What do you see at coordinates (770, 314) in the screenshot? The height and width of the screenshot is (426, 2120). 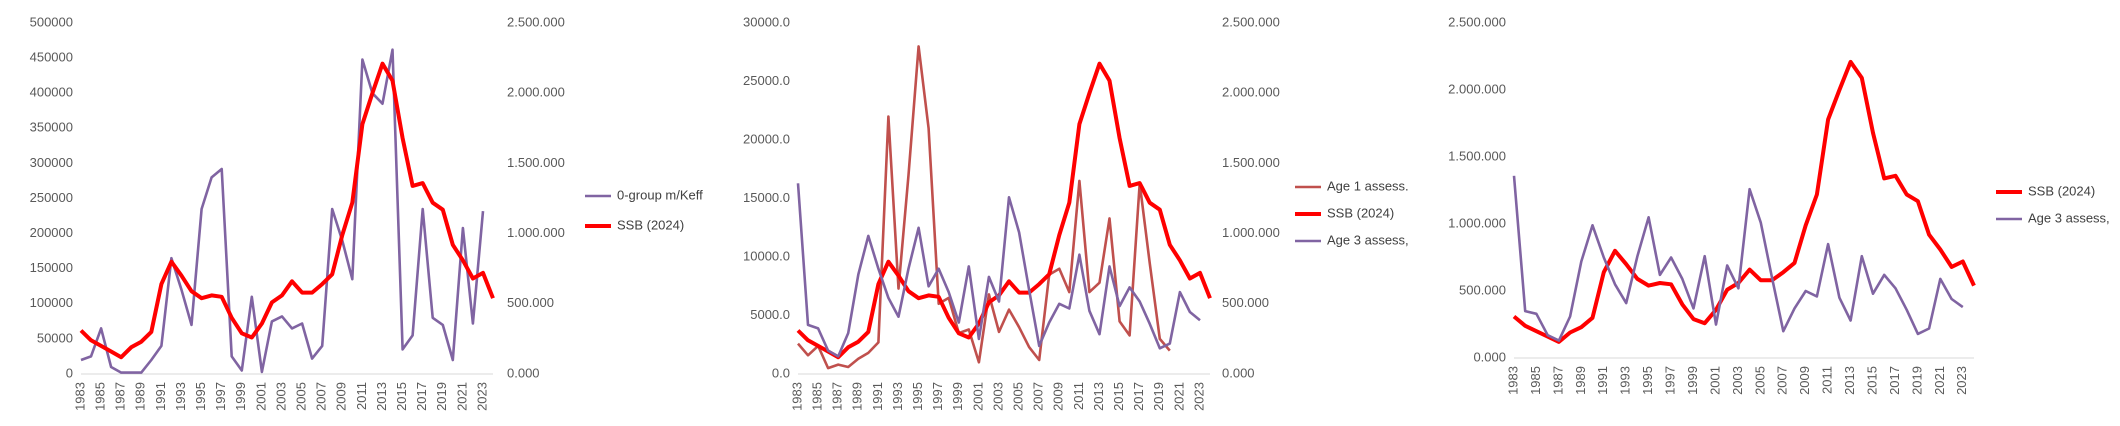 I see `y-tick-label: 5000.0` at bounding box center [770, 314].